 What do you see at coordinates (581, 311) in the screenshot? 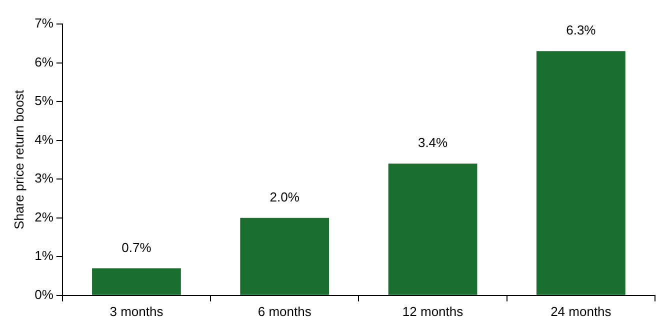
I see `x-tick-label: 24 months` at bounding box center [581, 311].